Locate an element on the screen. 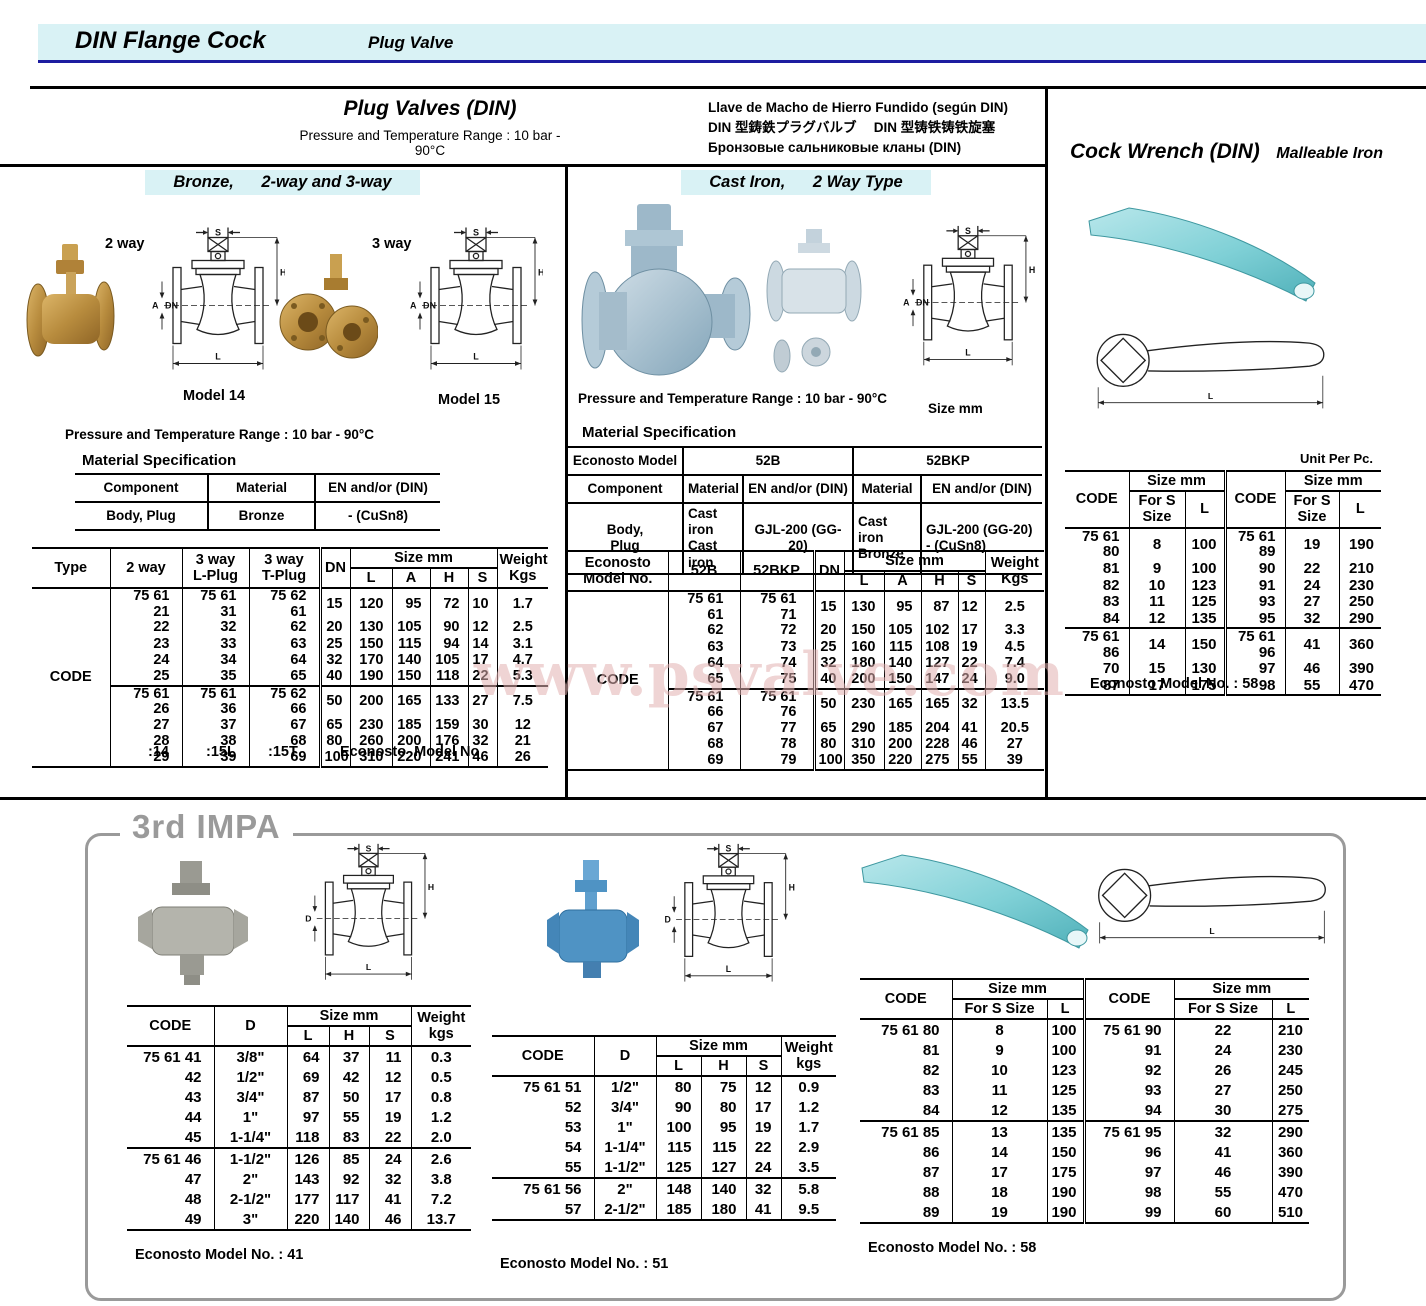 The image size is (1426, 1306). table-cell: 27 is located at coordinates (1014, 744).